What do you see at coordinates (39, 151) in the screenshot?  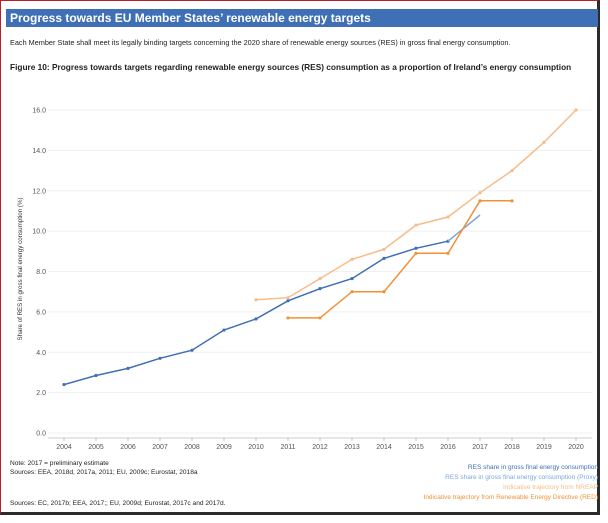 I see `y-tick-label: 14.0` at bounding box center [39, 151].